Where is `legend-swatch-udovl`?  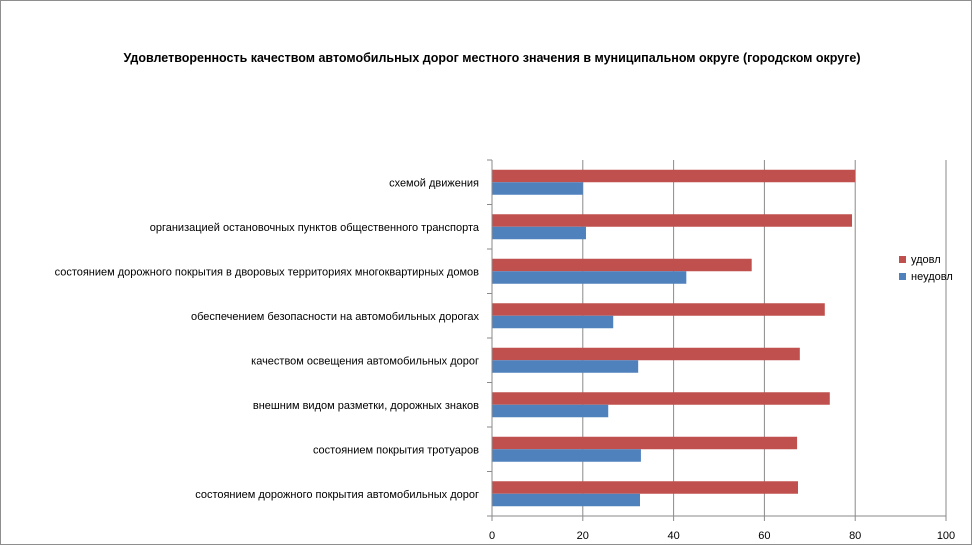 legend-swatch-udovl is located at coordinates (902, 259).